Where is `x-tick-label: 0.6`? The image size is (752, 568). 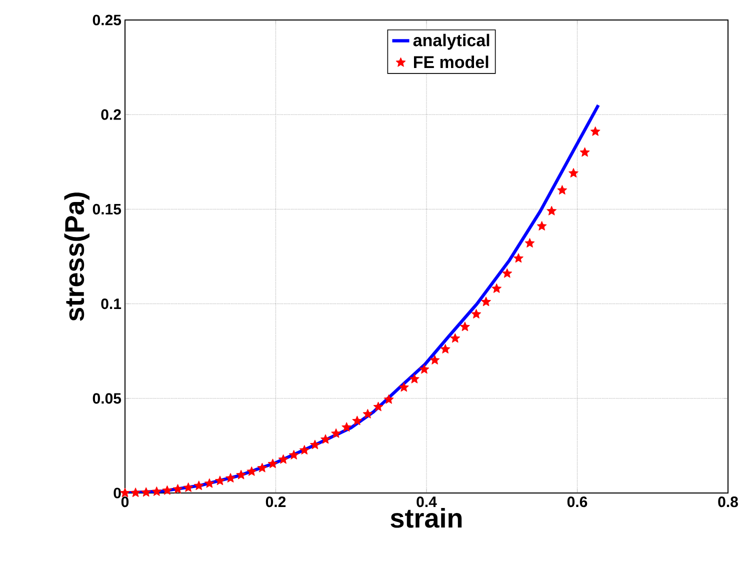 x-tick-label: 0.6 is located at coordinates (577, 502).